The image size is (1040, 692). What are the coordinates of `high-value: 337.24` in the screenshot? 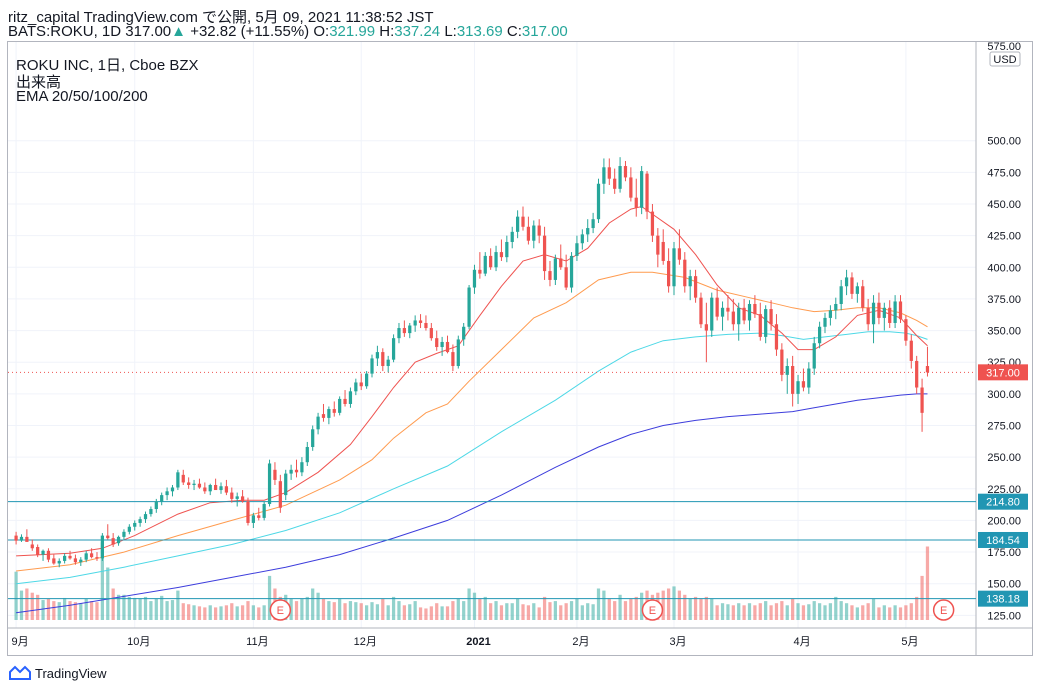 It's located at (417, 31).